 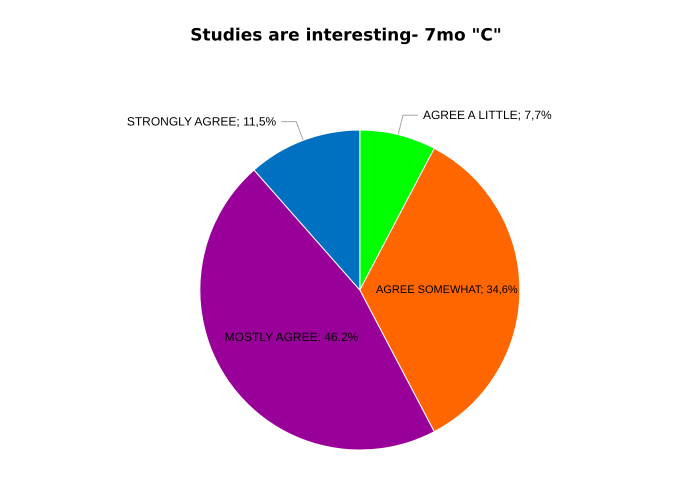 What do you see at coordinates (447, 290) in the screenshot?
I see `slice-label: AGREE SOMEWHAT; 34,6%` at bounding box center [447, 290].